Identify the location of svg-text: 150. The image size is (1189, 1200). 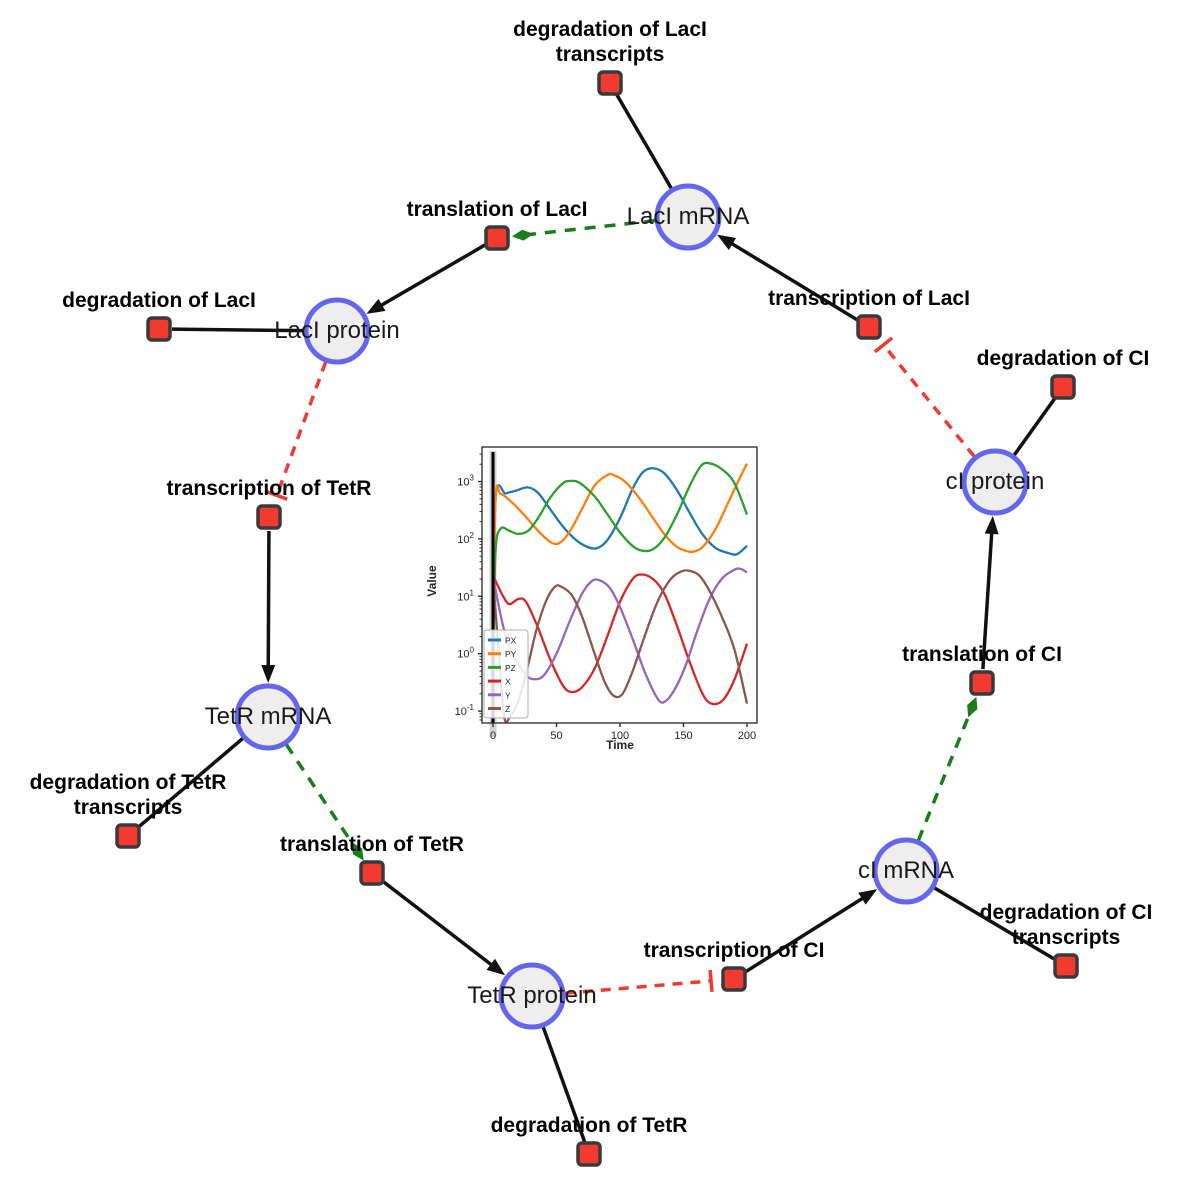
(683, 736).